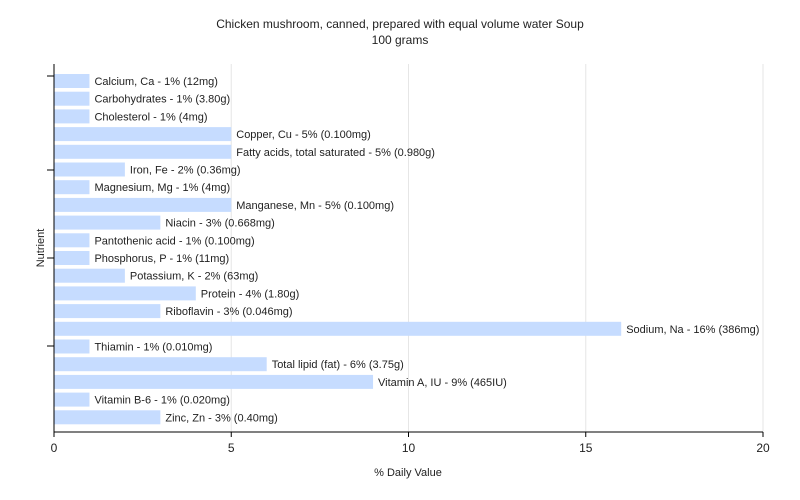  I want to click on bar-label: Manganese, Mn - 5% (0.100mg), so click(315, 206).